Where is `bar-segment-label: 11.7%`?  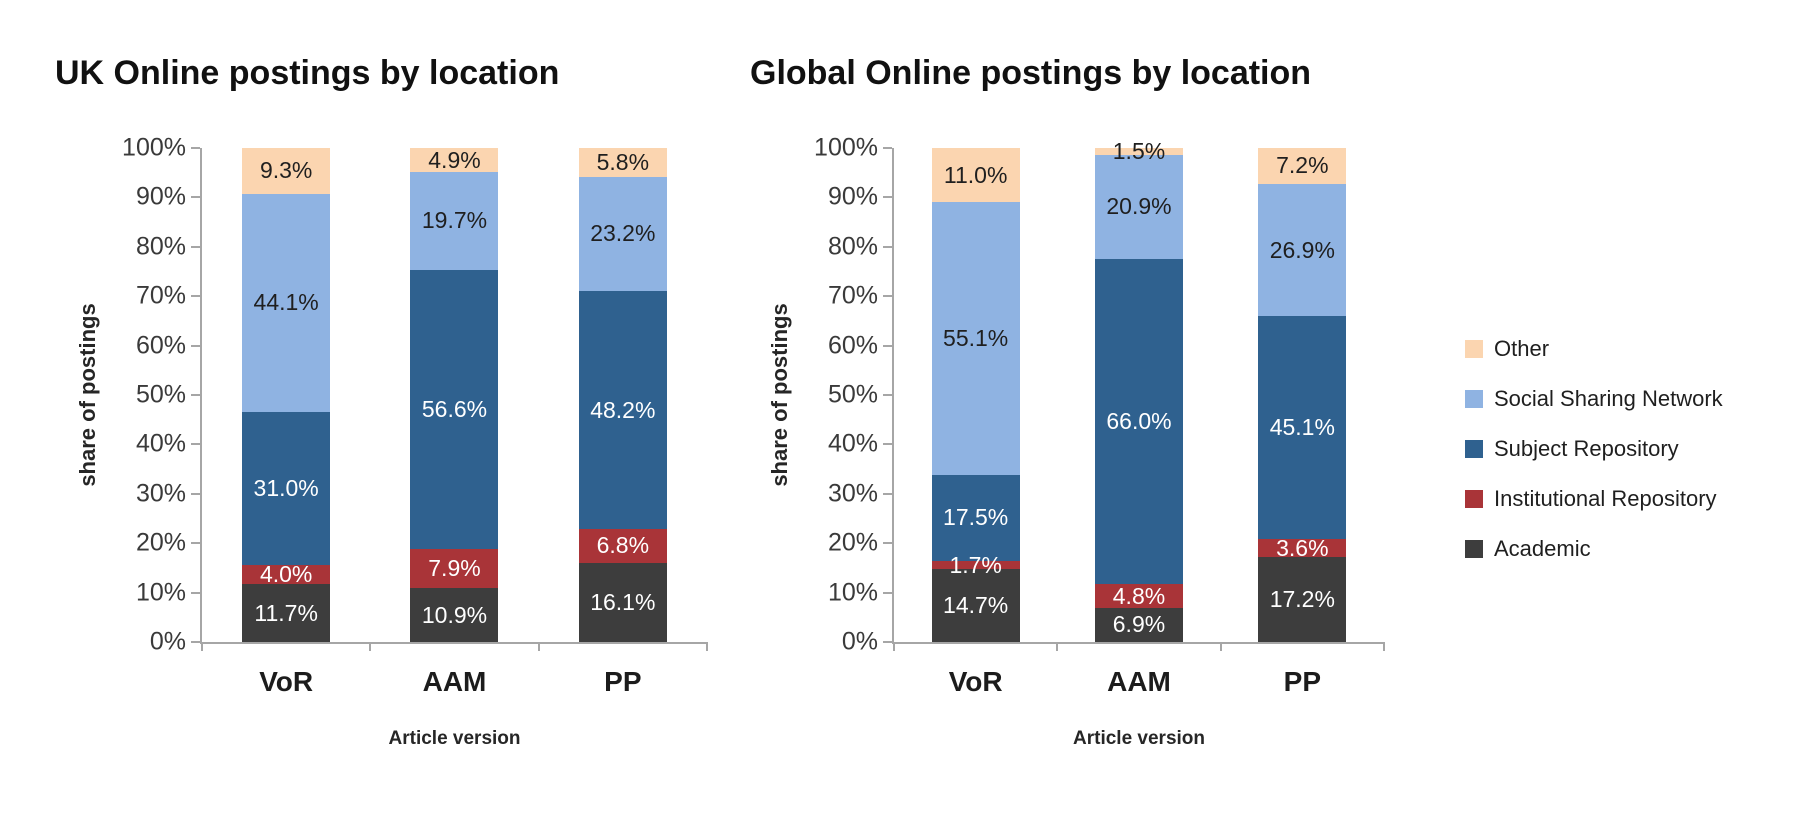
bar-segment-label: 11.7% is located at coordinates (286, 612).